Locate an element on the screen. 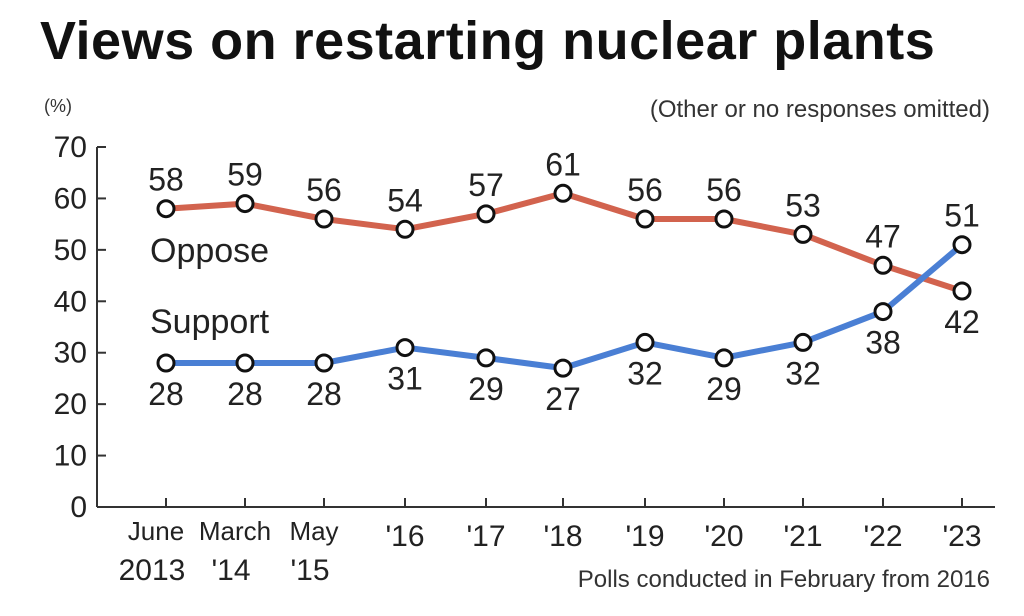 This screenshot has width=1024, height=616. oppose-data-label: 47 is located at coordinates (883, 236).